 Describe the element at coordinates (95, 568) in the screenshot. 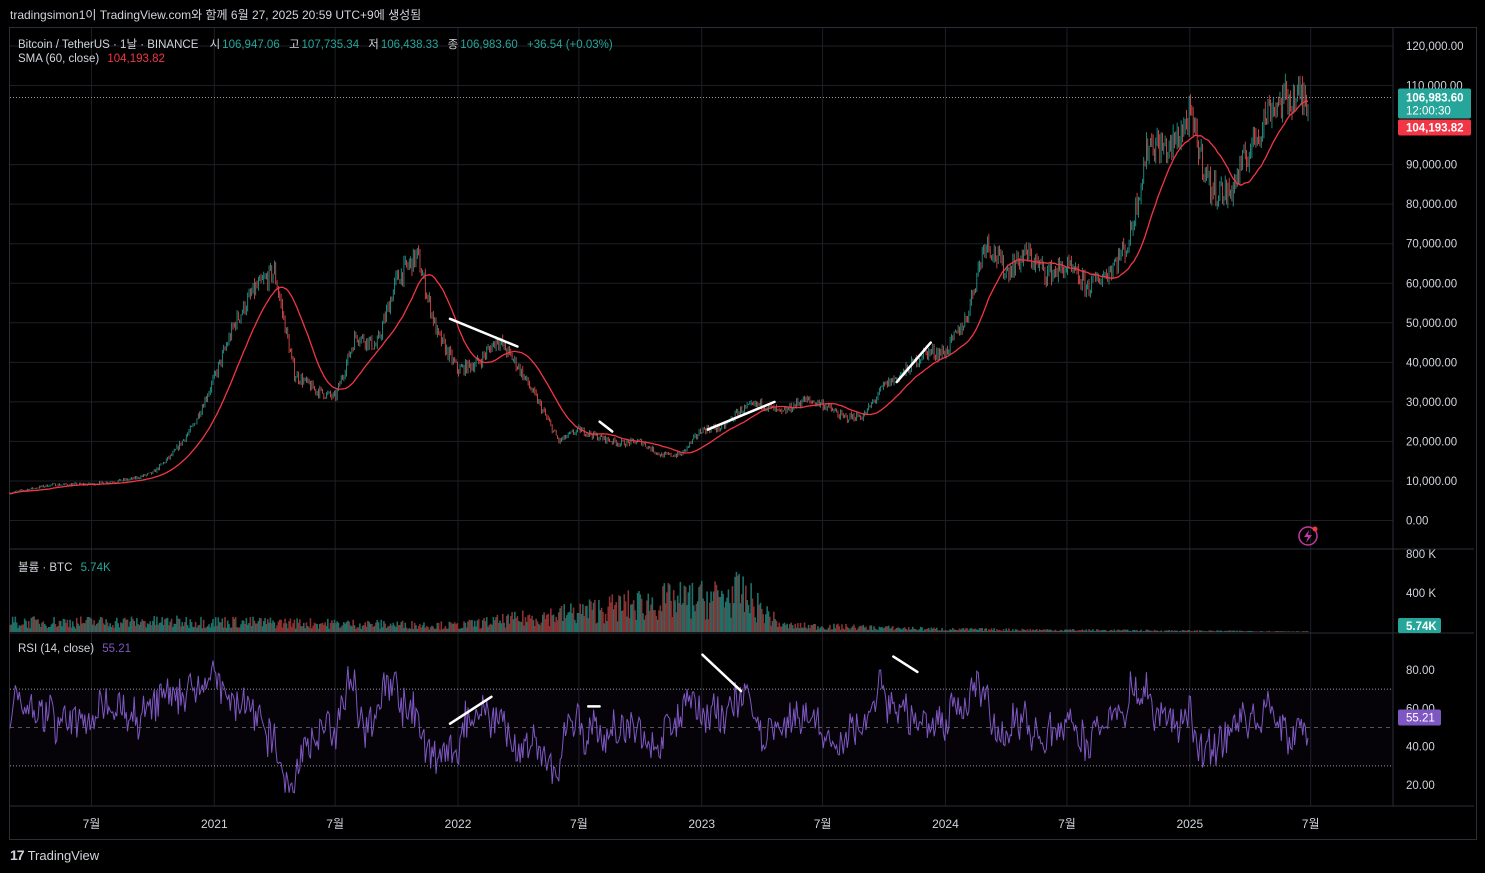

I see `volume-value: 5.74K` at that location.